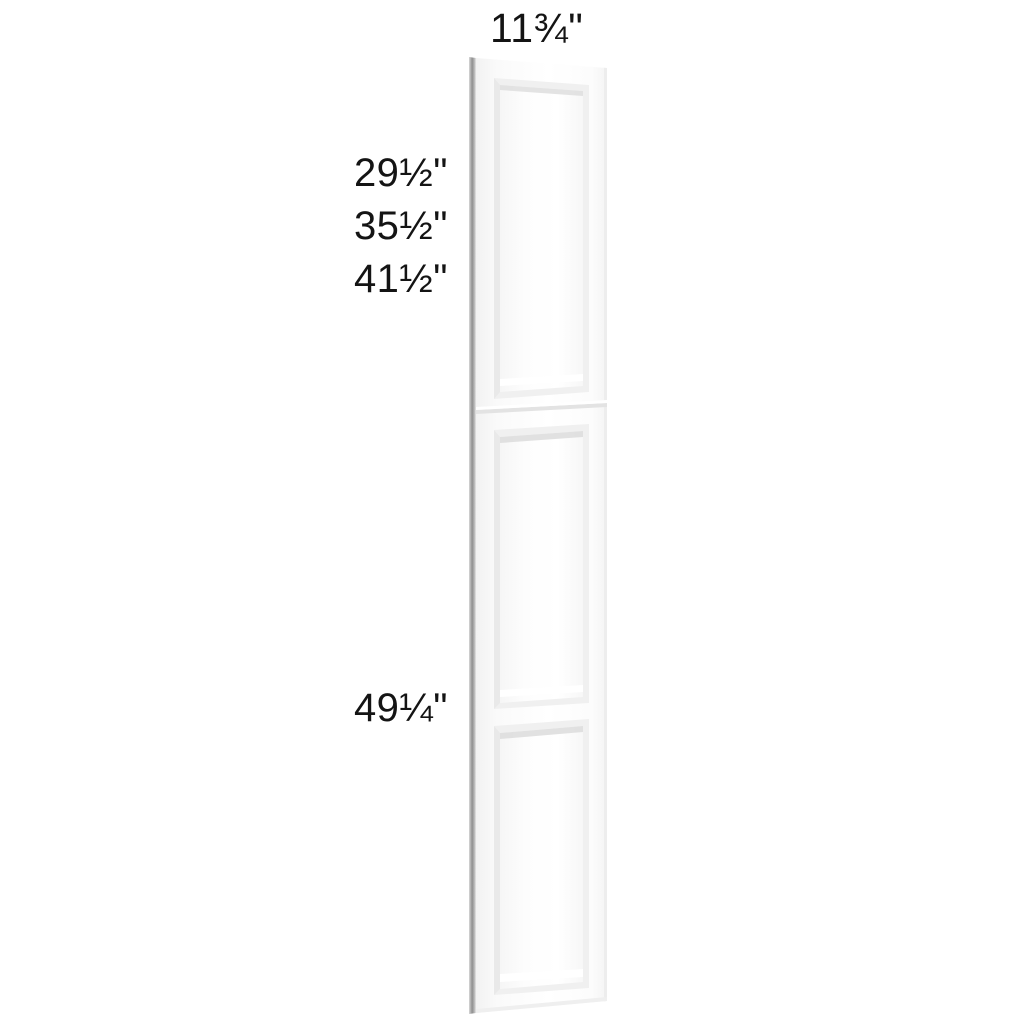 This screenshot has height=1024, width=1024. Describe the element at coordinates (400, 226) in the screenshot. I see `dimension-label-height-option-2: 35½"` at that location.